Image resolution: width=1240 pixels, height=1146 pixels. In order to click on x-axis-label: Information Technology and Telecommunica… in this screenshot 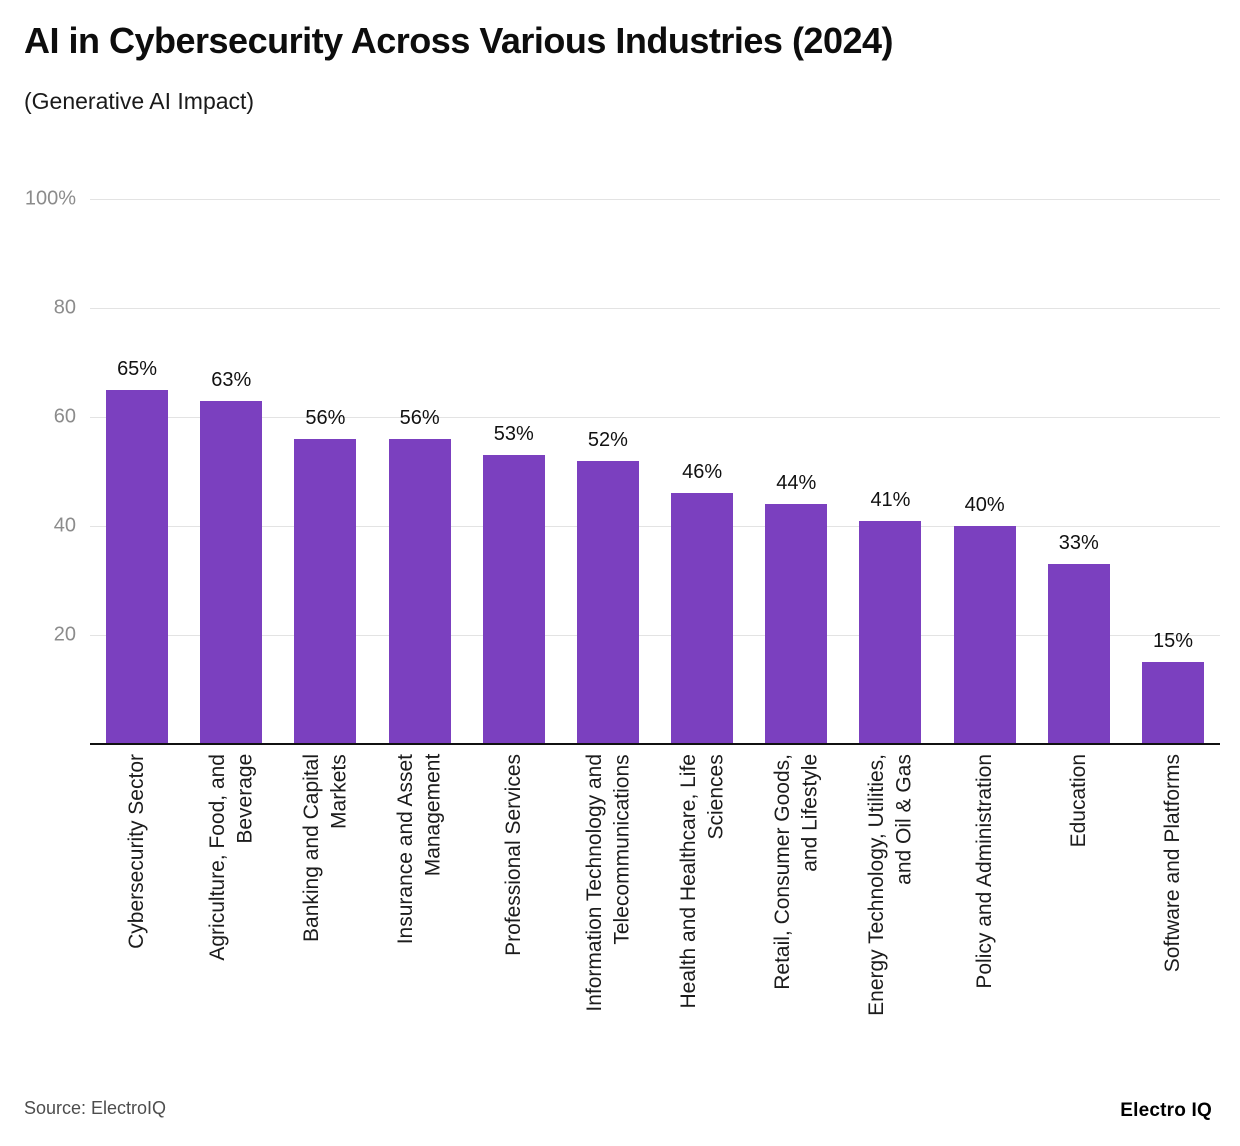, I will do `click(607, 883)`.